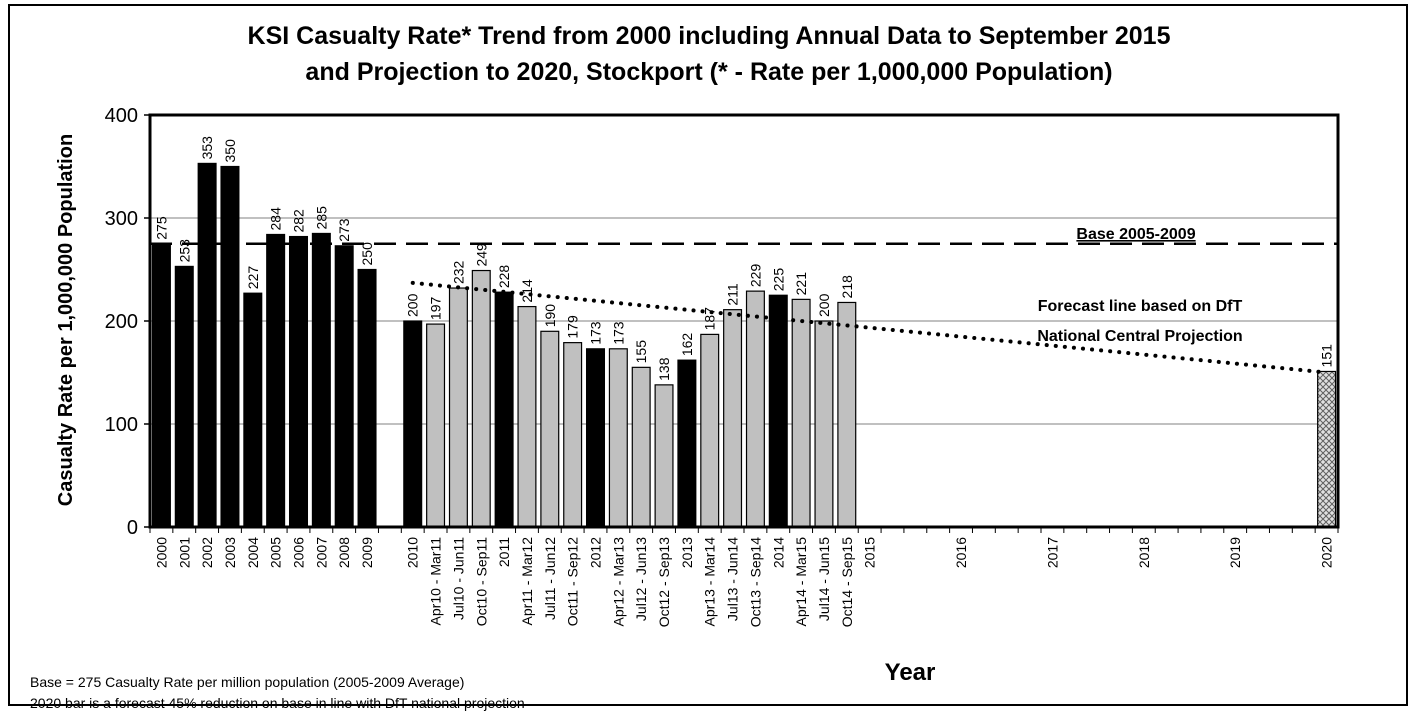  Describe the element at coordinates (344, 230) in the screenshot. I see `data-label-2008: 273` at that location.